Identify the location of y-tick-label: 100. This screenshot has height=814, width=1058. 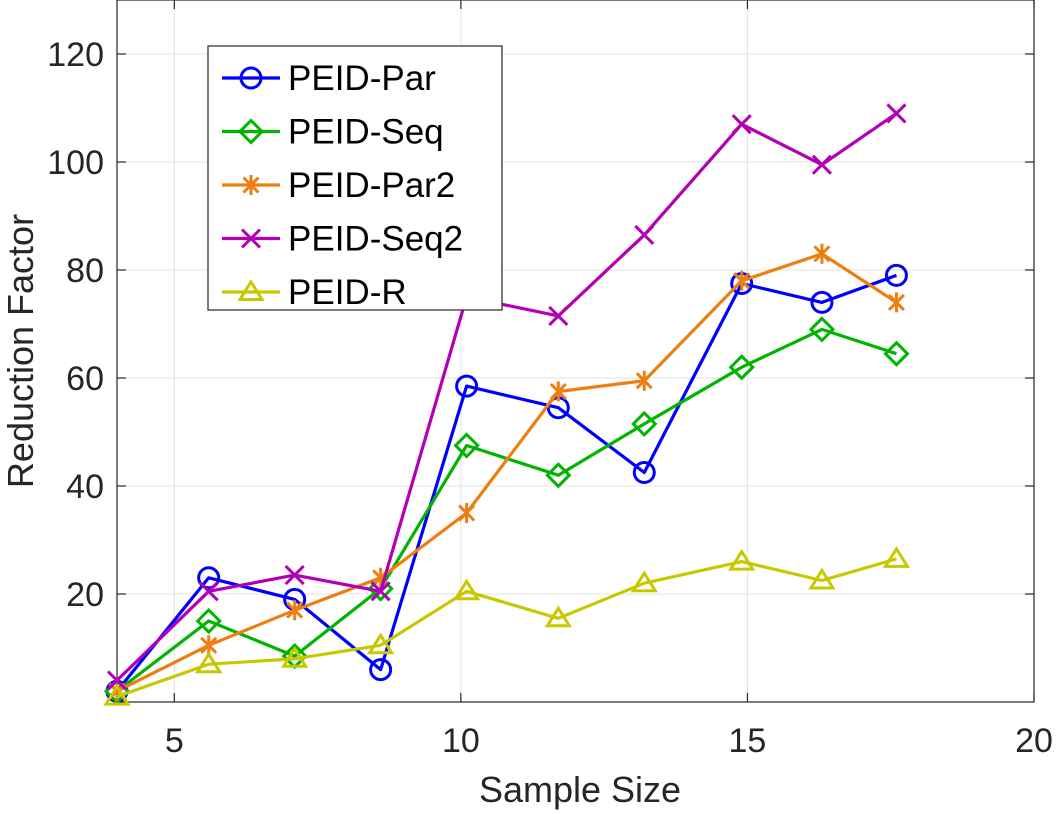
(75, 163).